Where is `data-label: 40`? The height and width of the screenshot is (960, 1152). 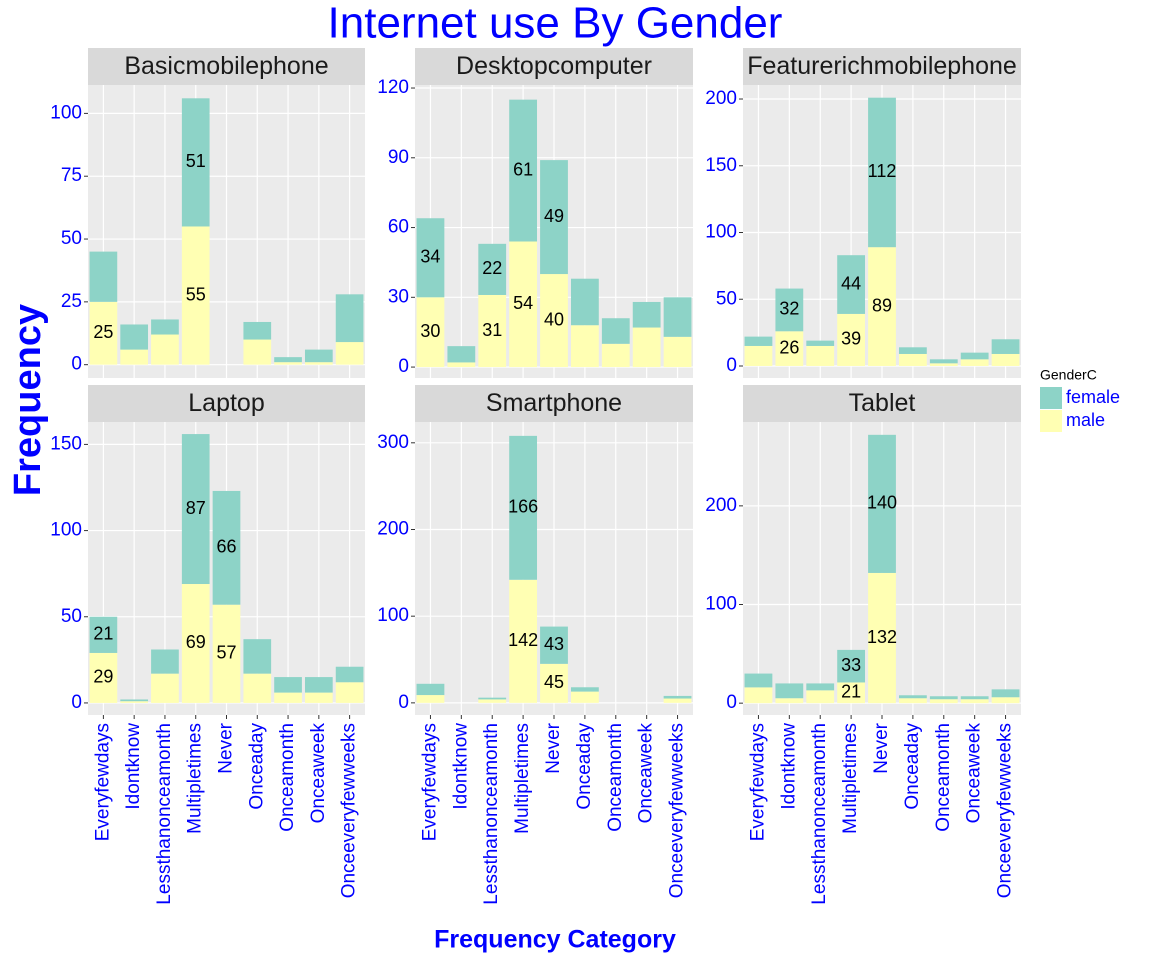
data-label: 40 is located at coordinates (554, 319).